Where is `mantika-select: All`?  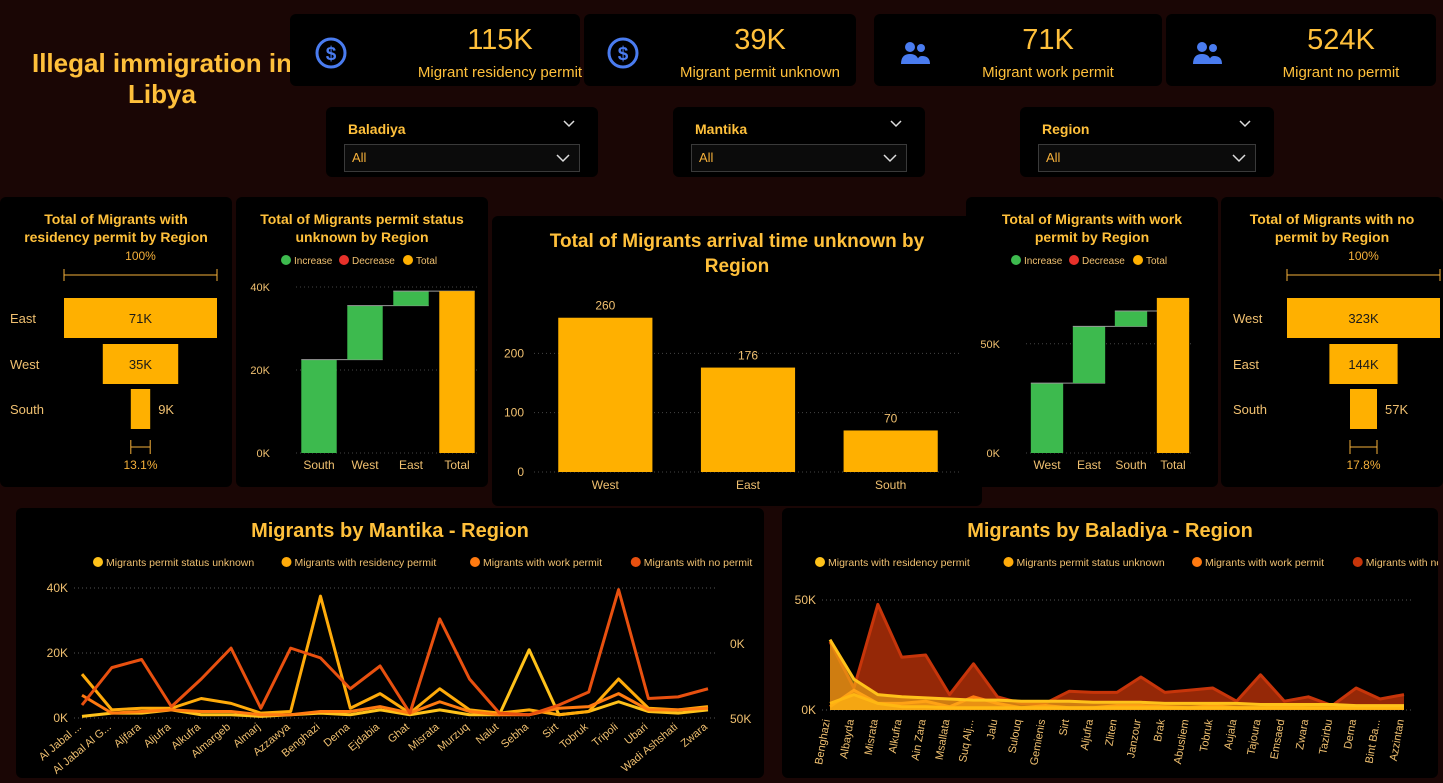 mantika-select: All is located at coordinates (799, 158).